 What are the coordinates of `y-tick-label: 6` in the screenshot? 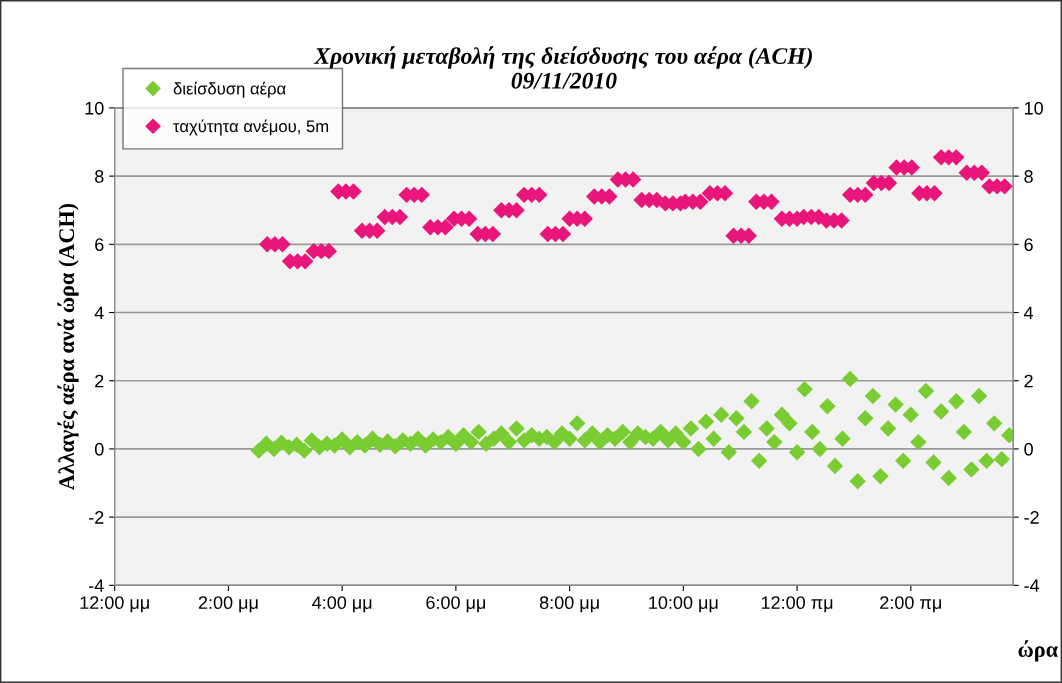 It's located at (99, 245).